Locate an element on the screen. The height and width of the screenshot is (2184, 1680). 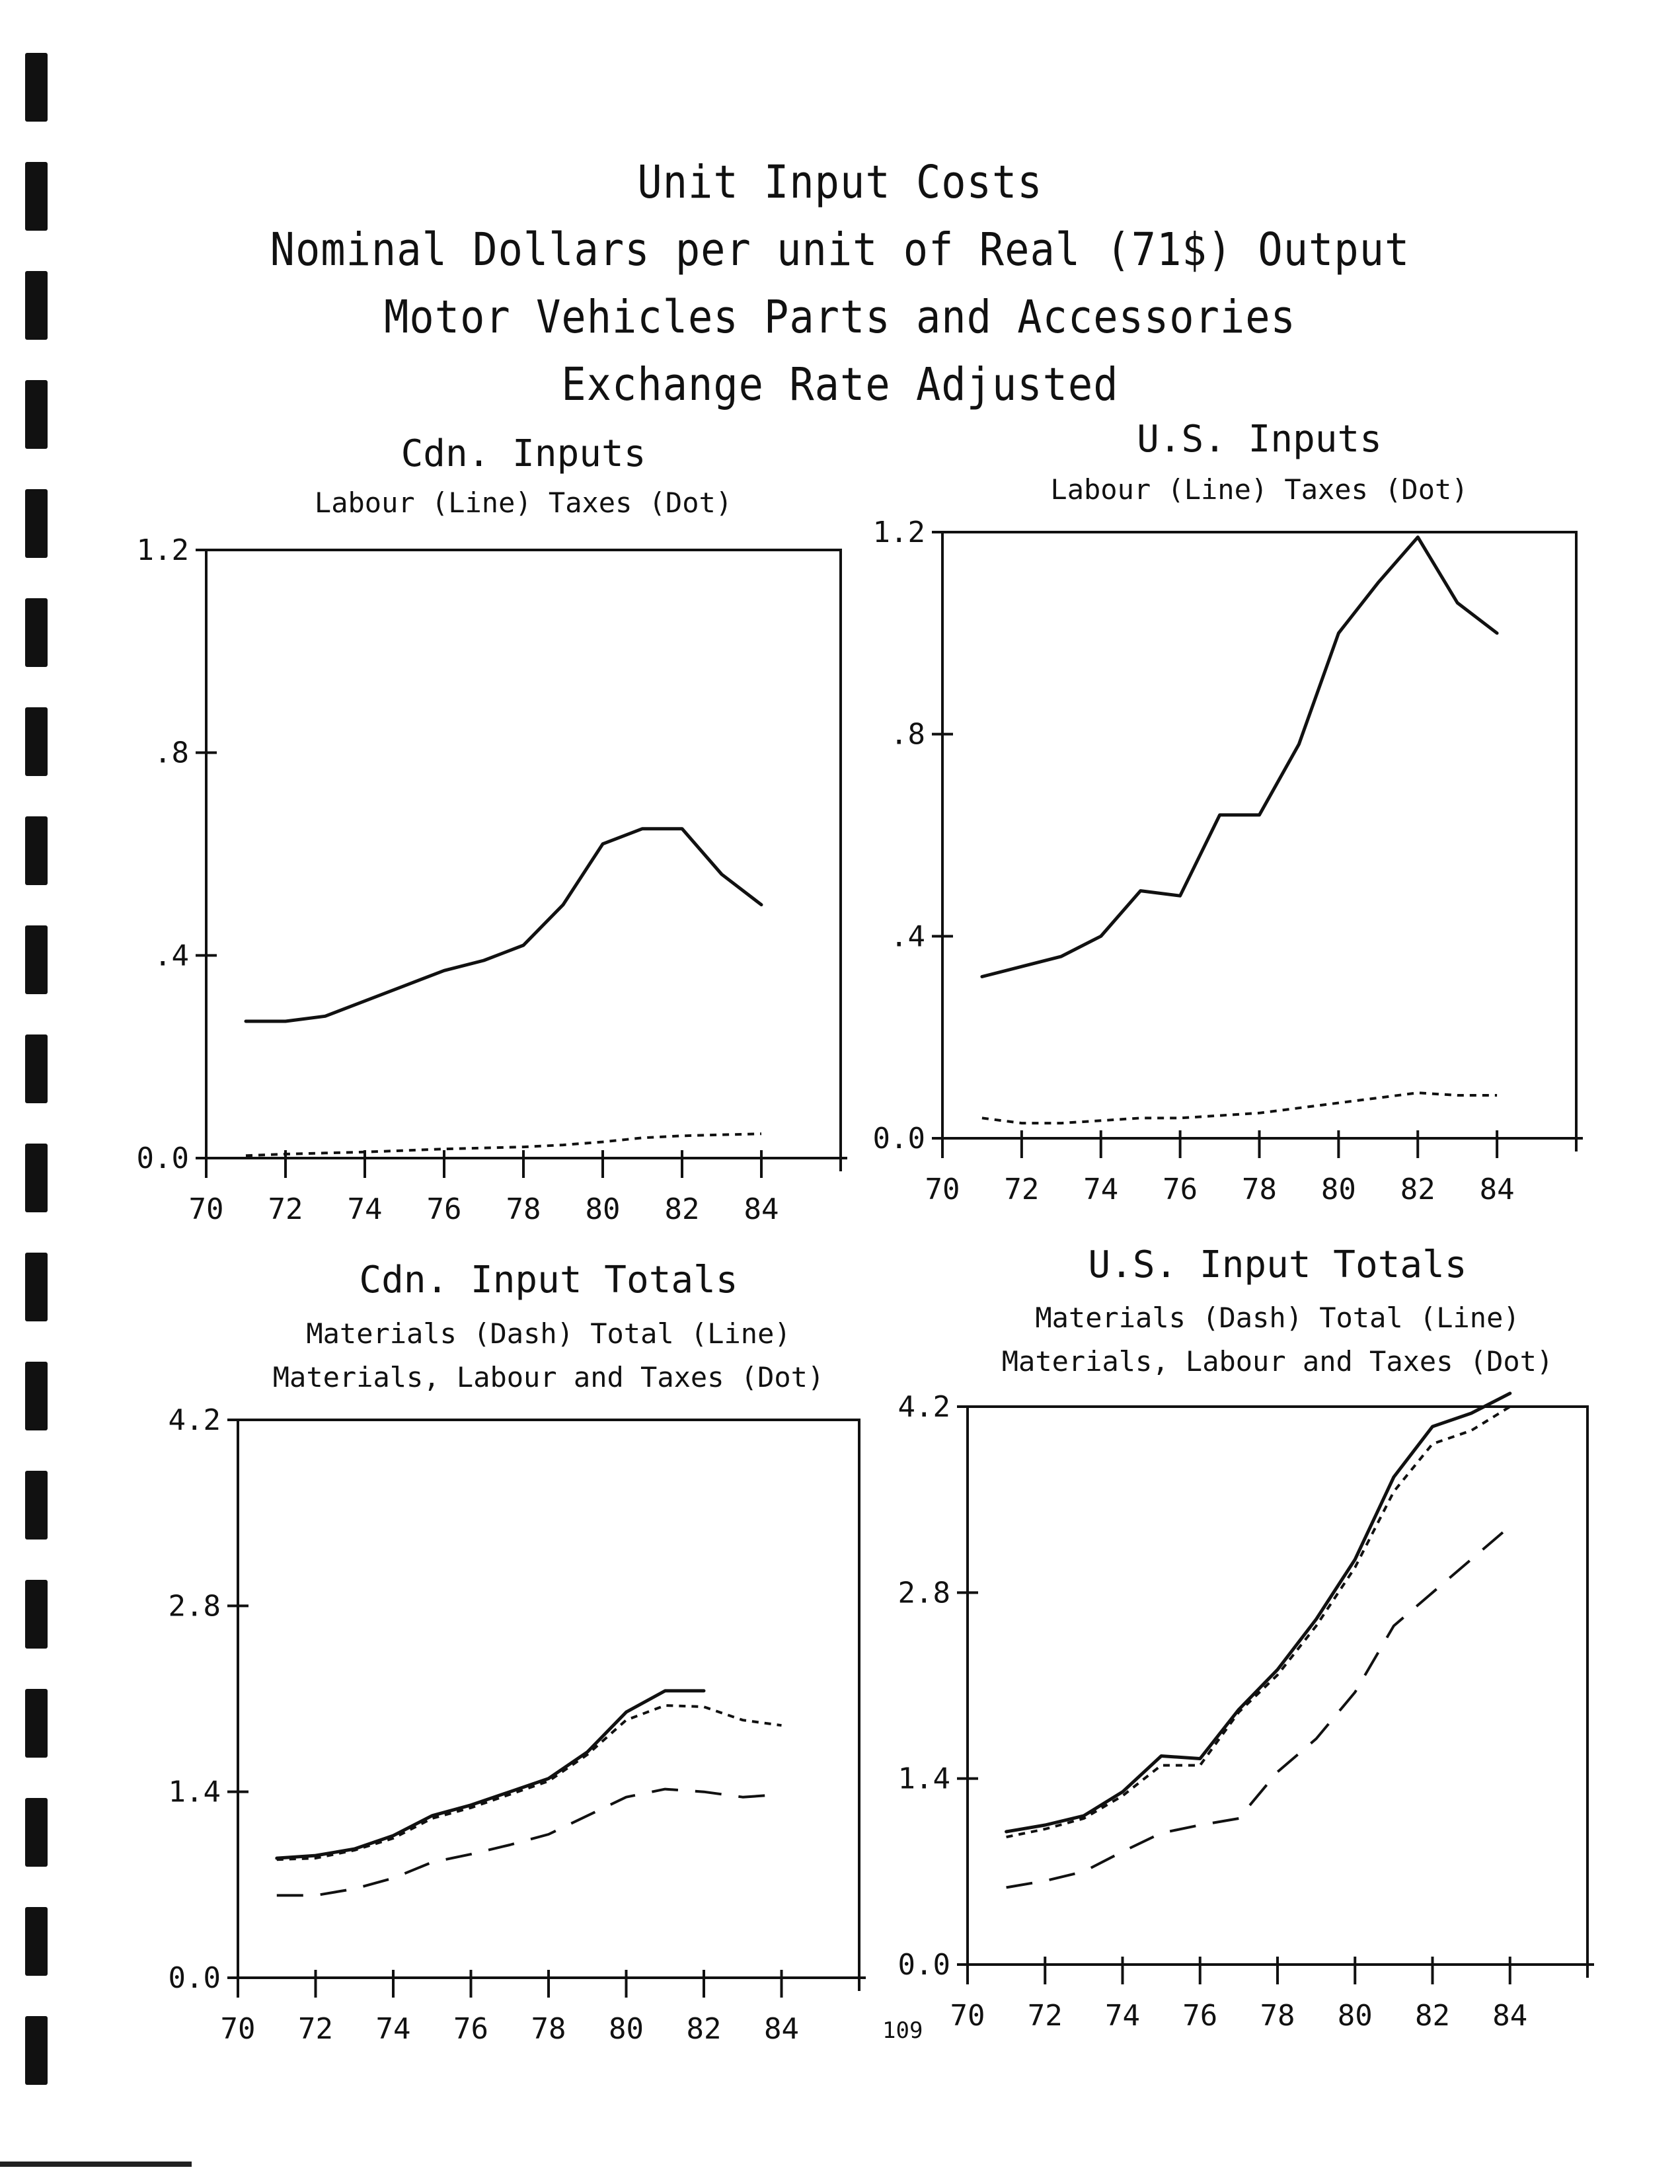
chart-1-x-tick-label: 74 is located at coordinates (365, 1209).